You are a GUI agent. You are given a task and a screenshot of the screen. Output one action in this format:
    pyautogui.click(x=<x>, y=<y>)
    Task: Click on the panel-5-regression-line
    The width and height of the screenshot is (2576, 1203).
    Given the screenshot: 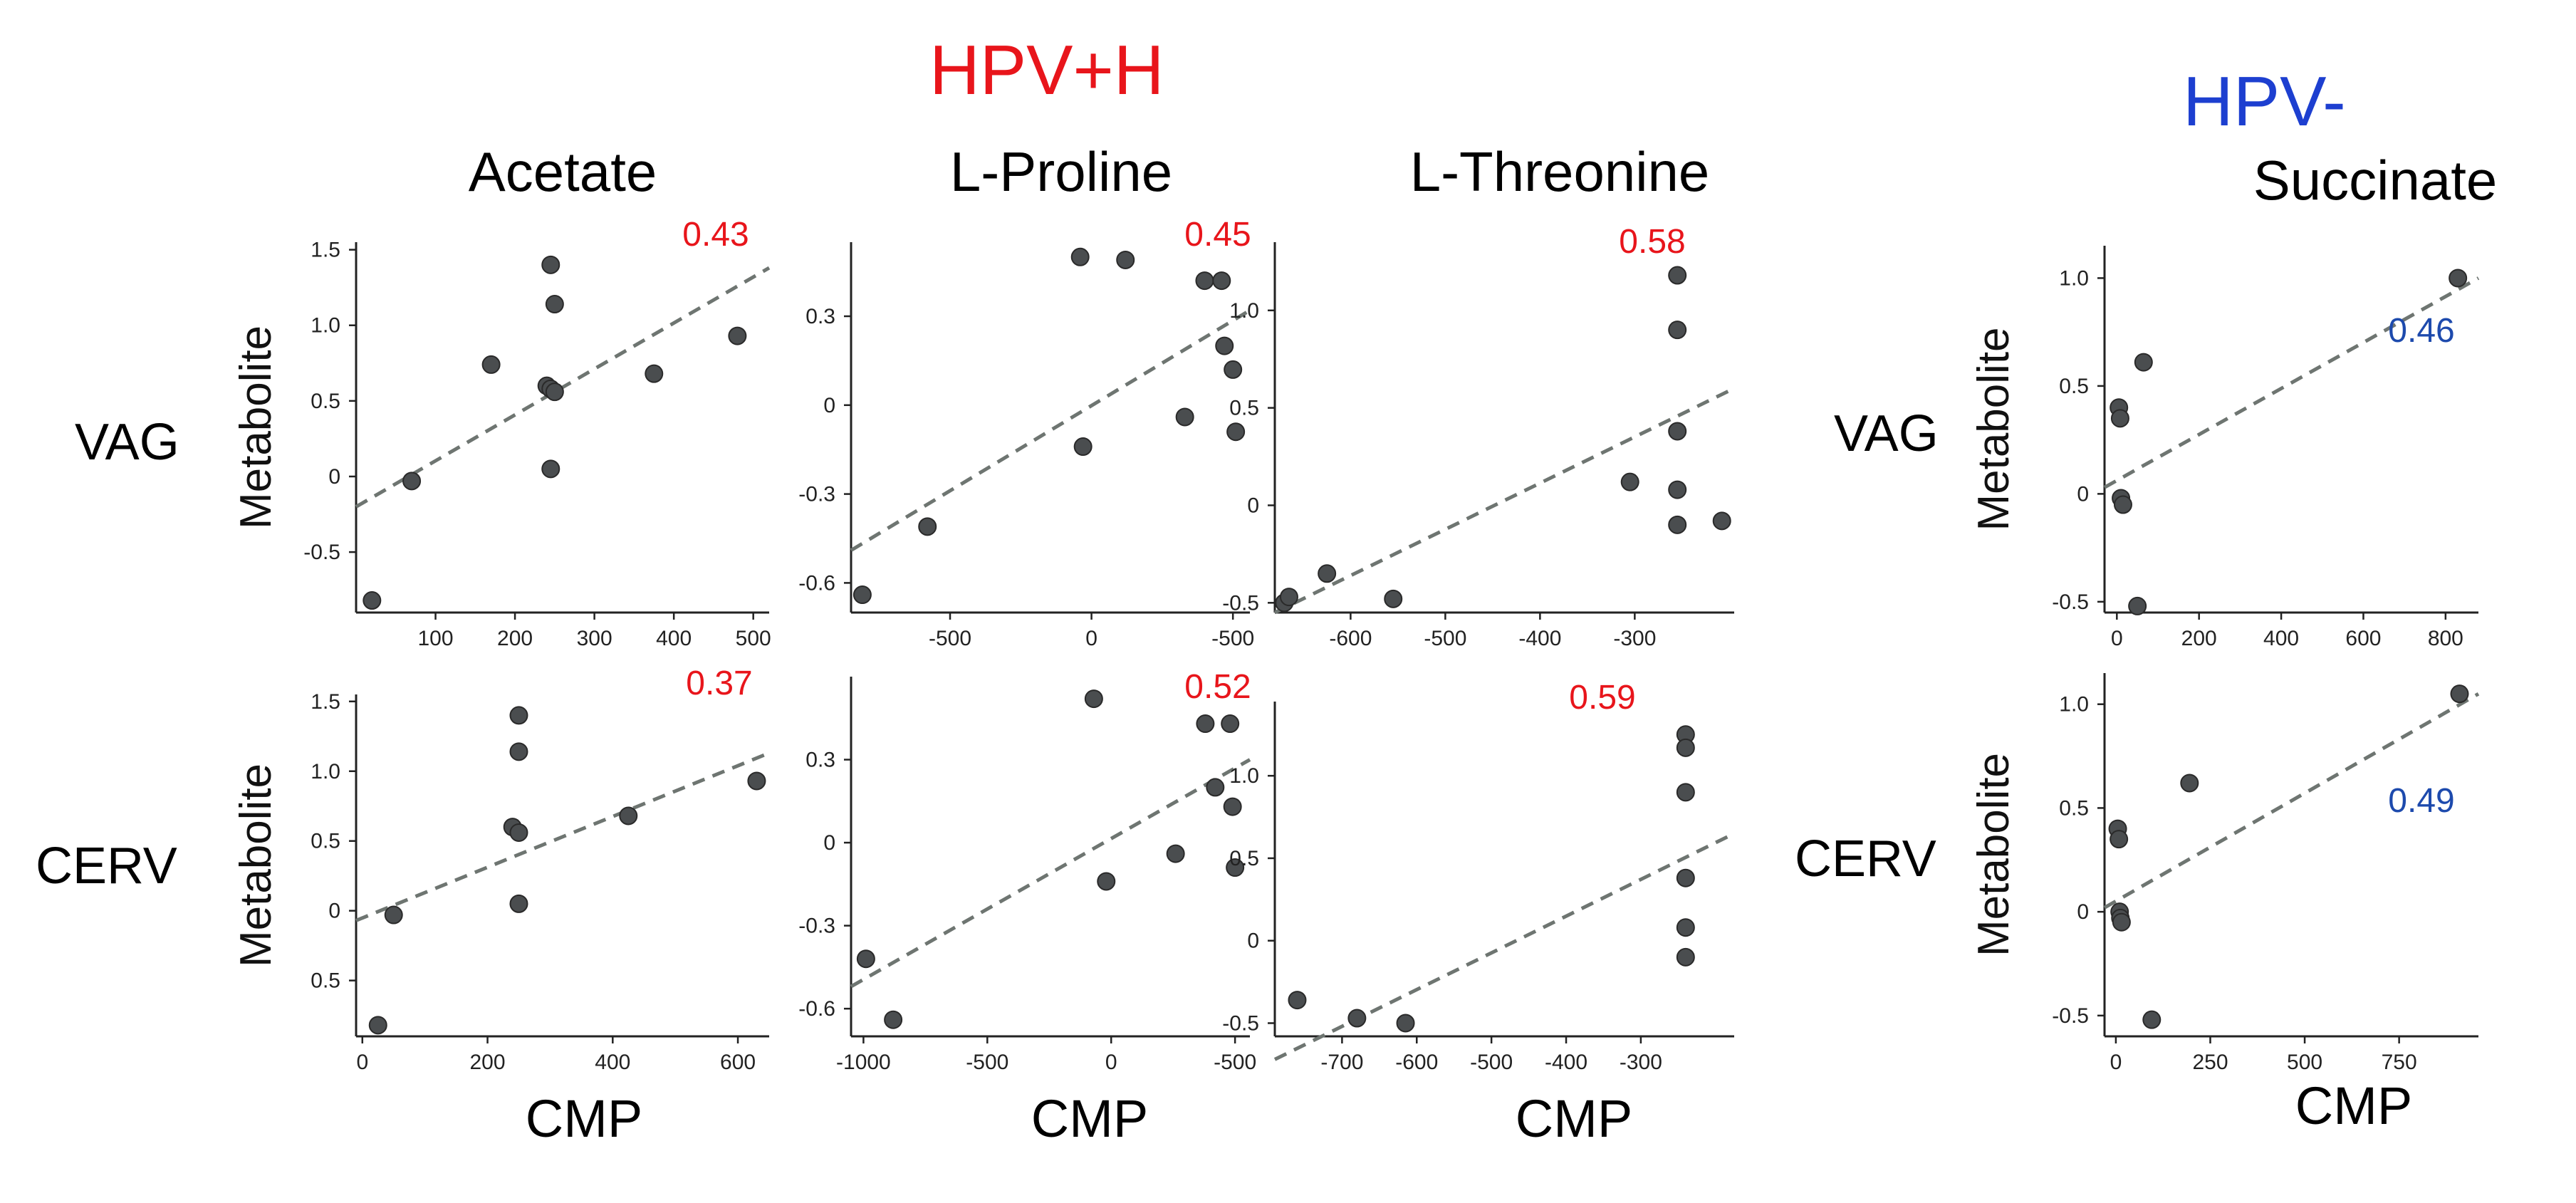 What is the action you would take?
    pyautogui.click(x=562, y=836)
    